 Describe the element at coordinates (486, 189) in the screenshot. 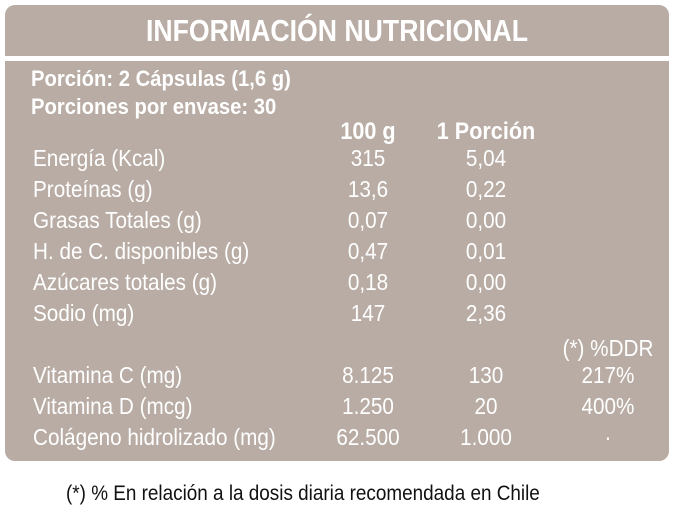

I see `nutrient-value-serving: 0,22` at that location.